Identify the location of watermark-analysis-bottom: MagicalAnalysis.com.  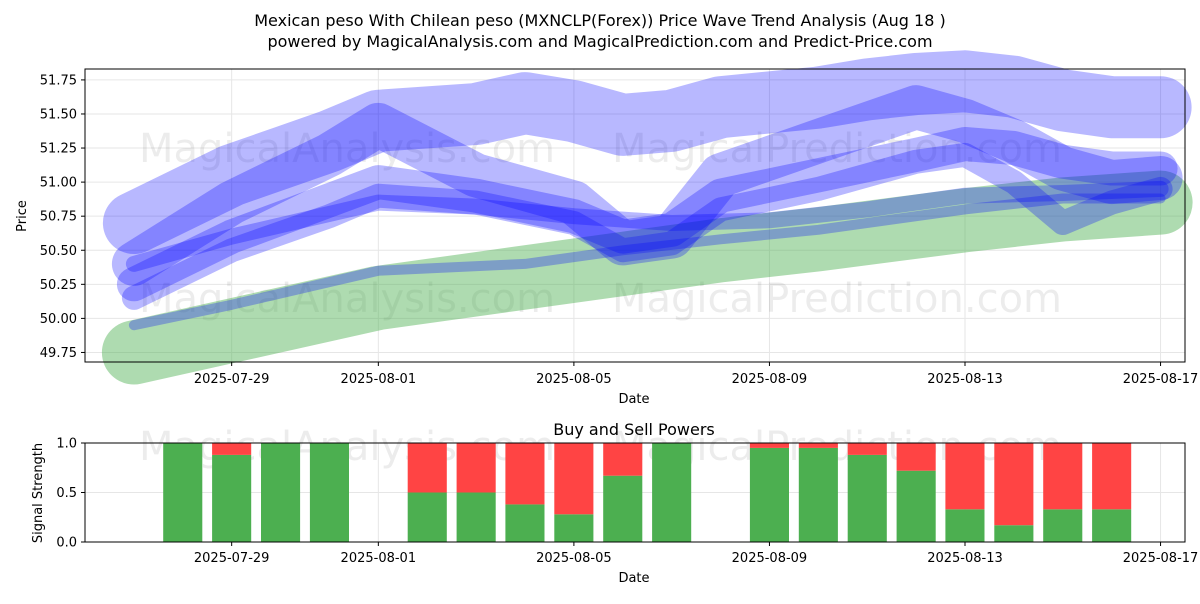
(347, 299).